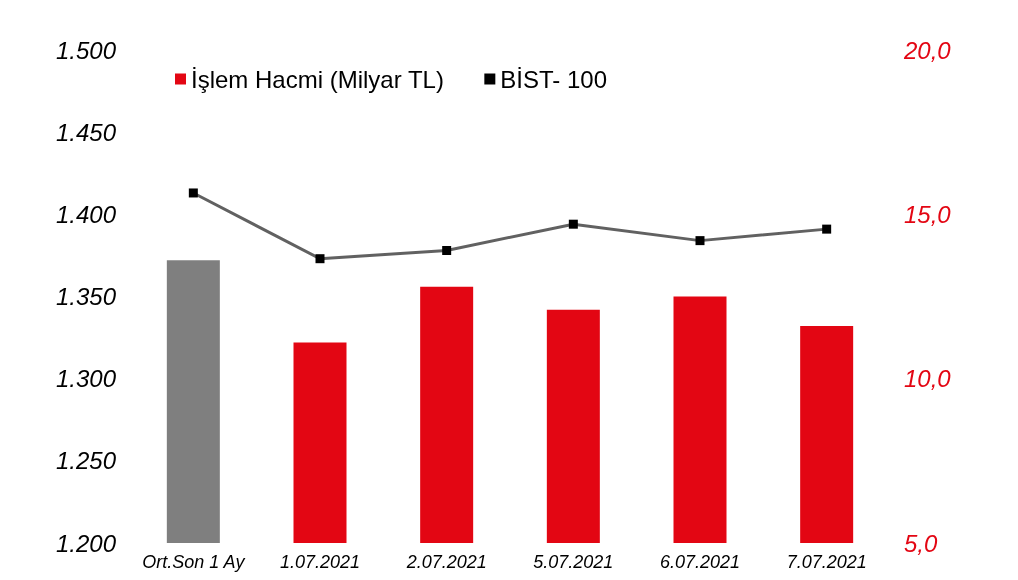 The image size is (1018, 580). Describe the element at coordinates (446, 562) in the screenshot. I see `x-tick-label: 2.07.2021` at that location.